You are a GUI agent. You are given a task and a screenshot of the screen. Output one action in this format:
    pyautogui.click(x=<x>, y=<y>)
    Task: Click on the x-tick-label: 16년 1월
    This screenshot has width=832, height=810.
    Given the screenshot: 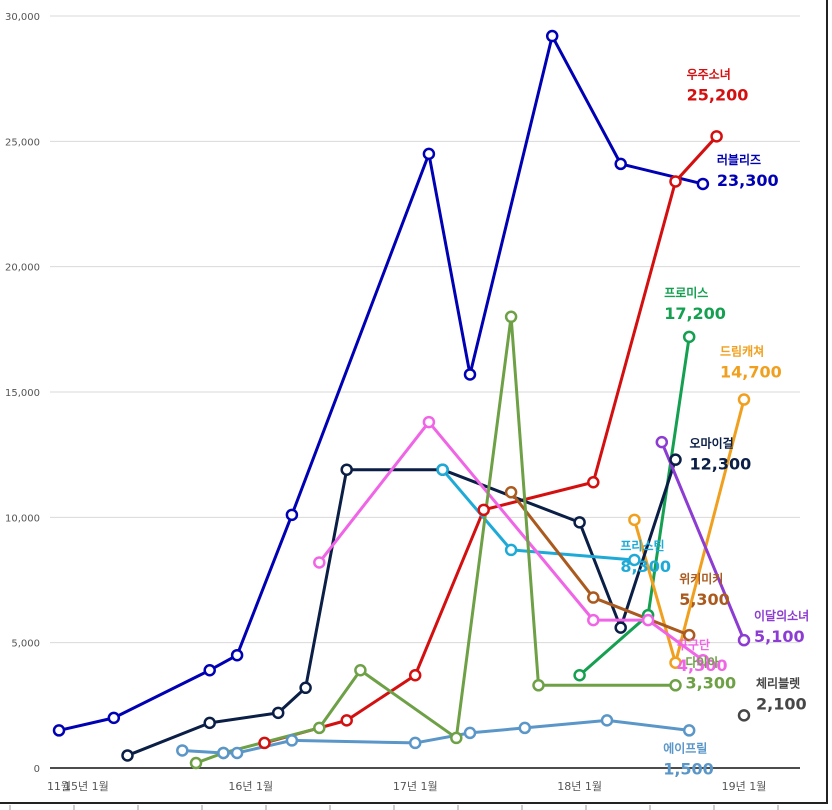 What is the action you would take?
    pyautogui.click(x=250, y=786)
    